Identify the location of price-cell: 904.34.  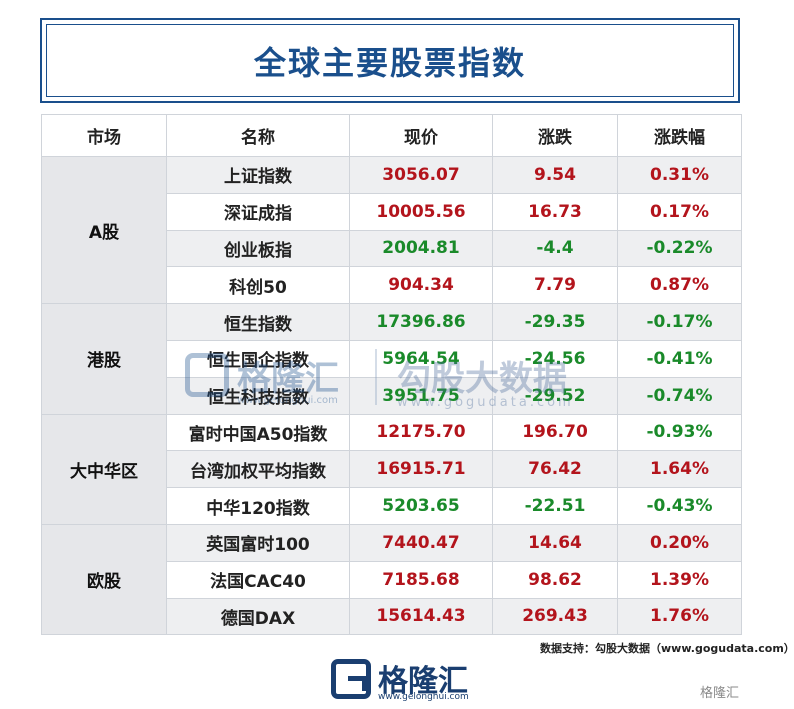
(421, 285).